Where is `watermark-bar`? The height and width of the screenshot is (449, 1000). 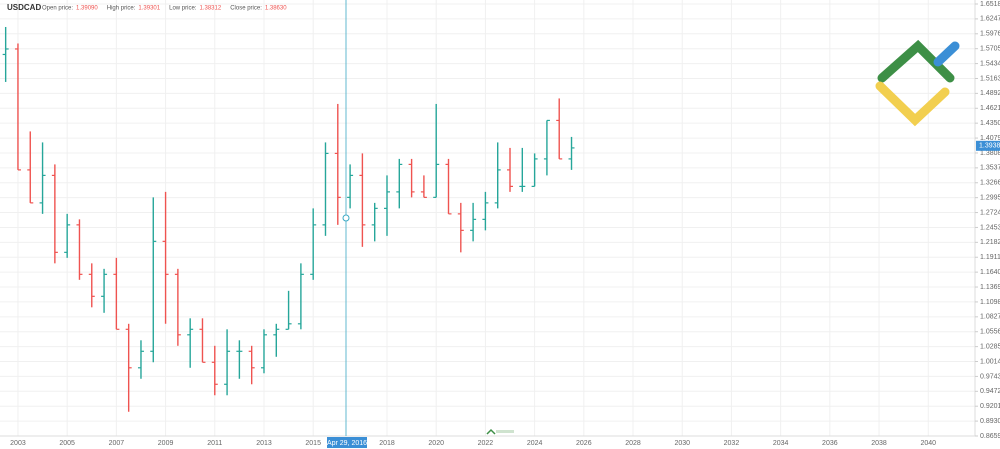 watermark-bar is located at coordinates (505, 431).